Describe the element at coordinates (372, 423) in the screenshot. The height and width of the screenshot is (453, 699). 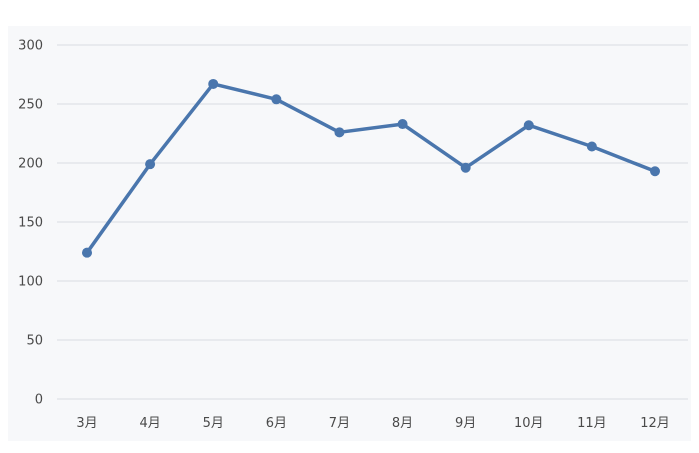
I see `x-axis-tick-labels: 3月 4月 5月 6月 7月 8月 9月 10月 11月 12月` at that location.